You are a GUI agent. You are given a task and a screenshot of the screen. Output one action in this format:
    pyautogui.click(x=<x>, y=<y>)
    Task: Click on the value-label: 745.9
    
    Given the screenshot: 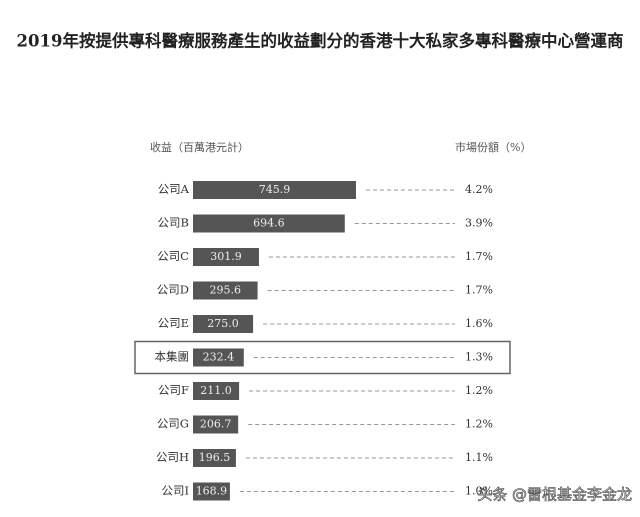 What is the action you would take?
    pyautogui.click(x=275, y=189)
    